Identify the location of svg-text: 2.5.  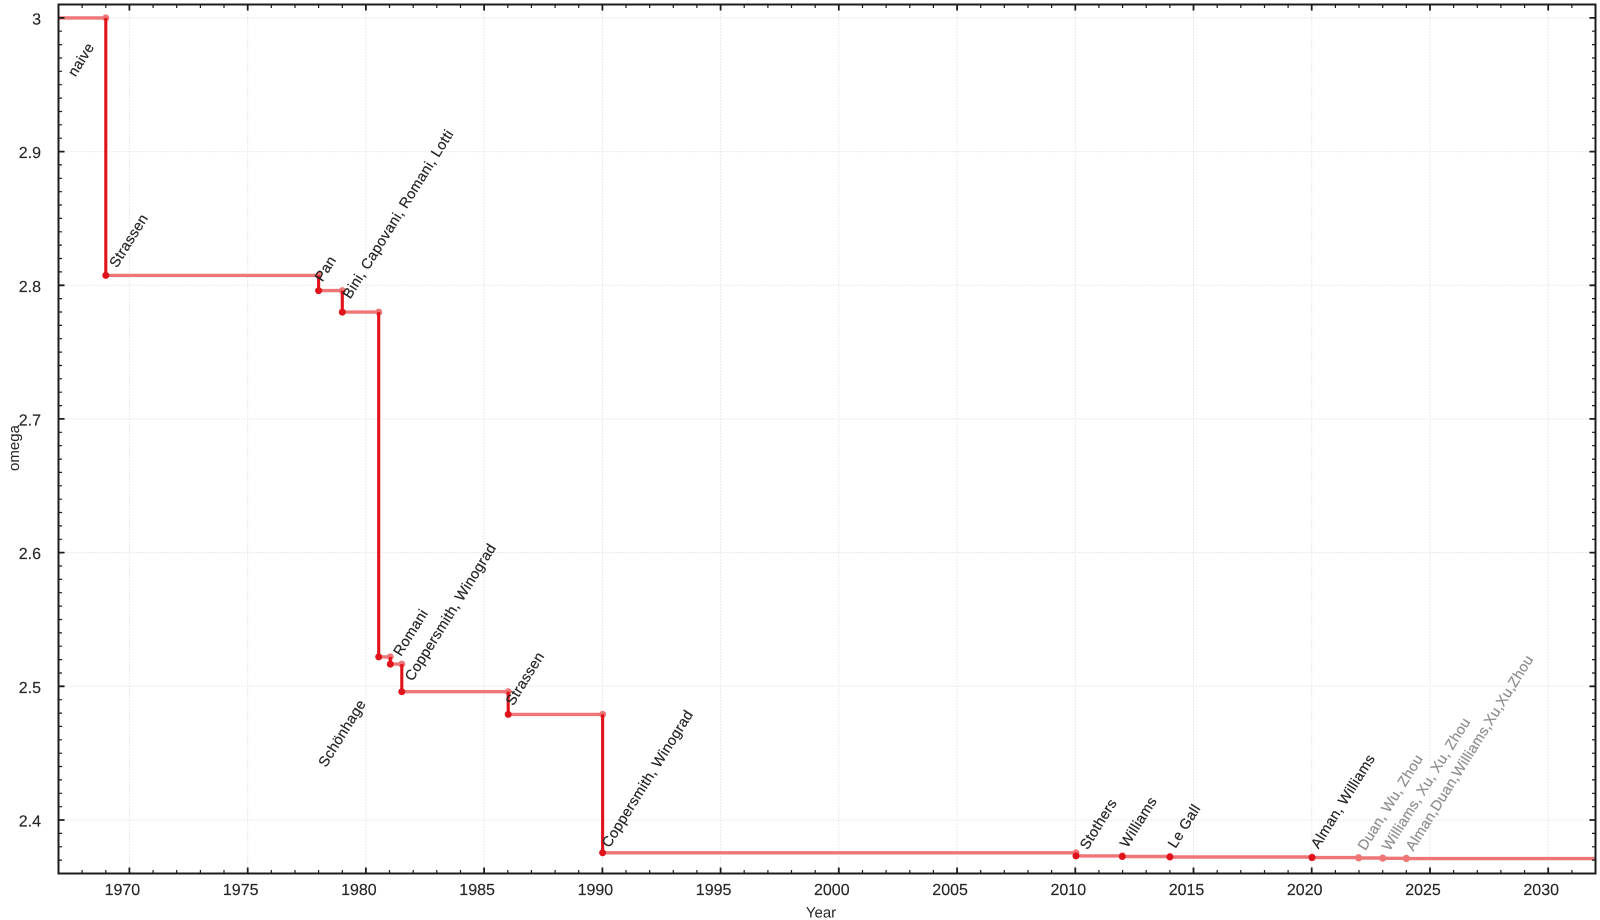
(30, 688).